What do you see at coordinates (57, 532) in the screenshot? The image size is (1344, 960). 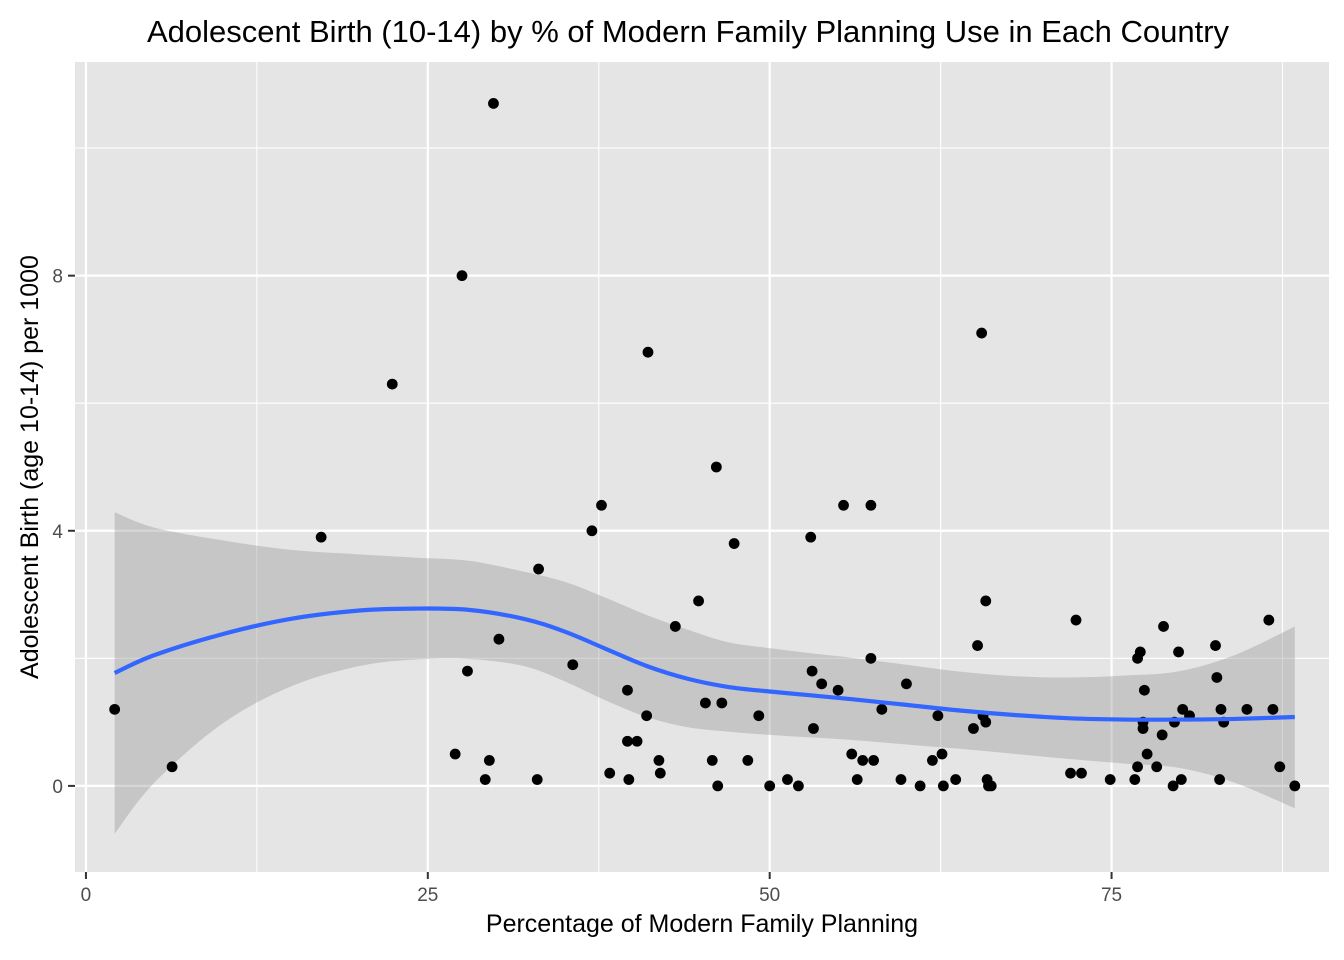 I see `y-tick-label-1: 4` at bounding box center [57, 532].